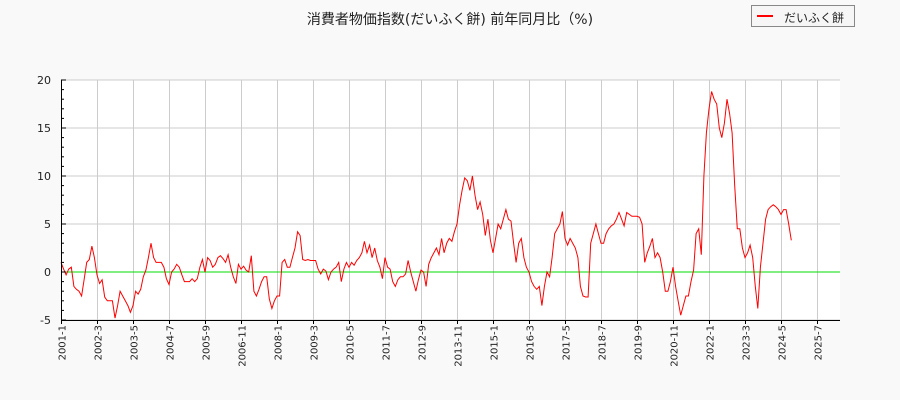 This screenshot has height=400, width=900. What do you see at coordinates (814, 18) in the screenshot?
I see `legend-label: だいふく餅` at bounding box center [814, 18].